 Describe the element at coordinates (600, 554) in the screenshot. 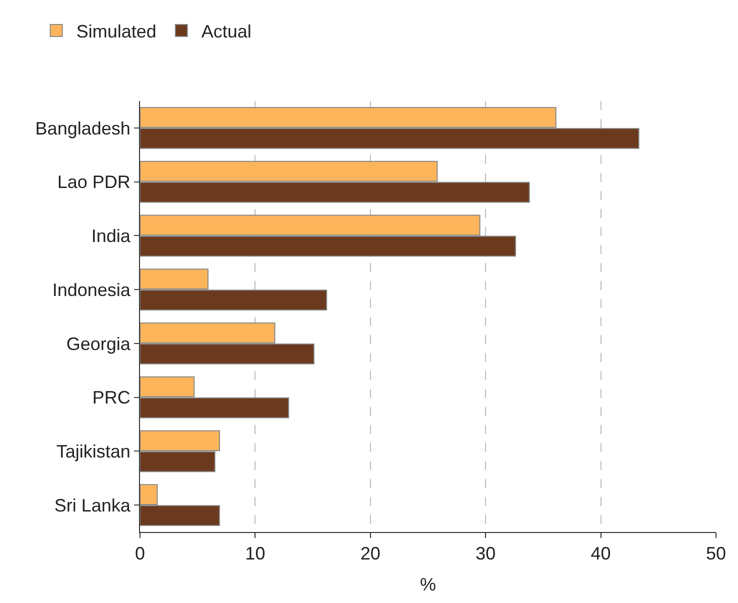

I see `x-tick-label: 40` at that location.